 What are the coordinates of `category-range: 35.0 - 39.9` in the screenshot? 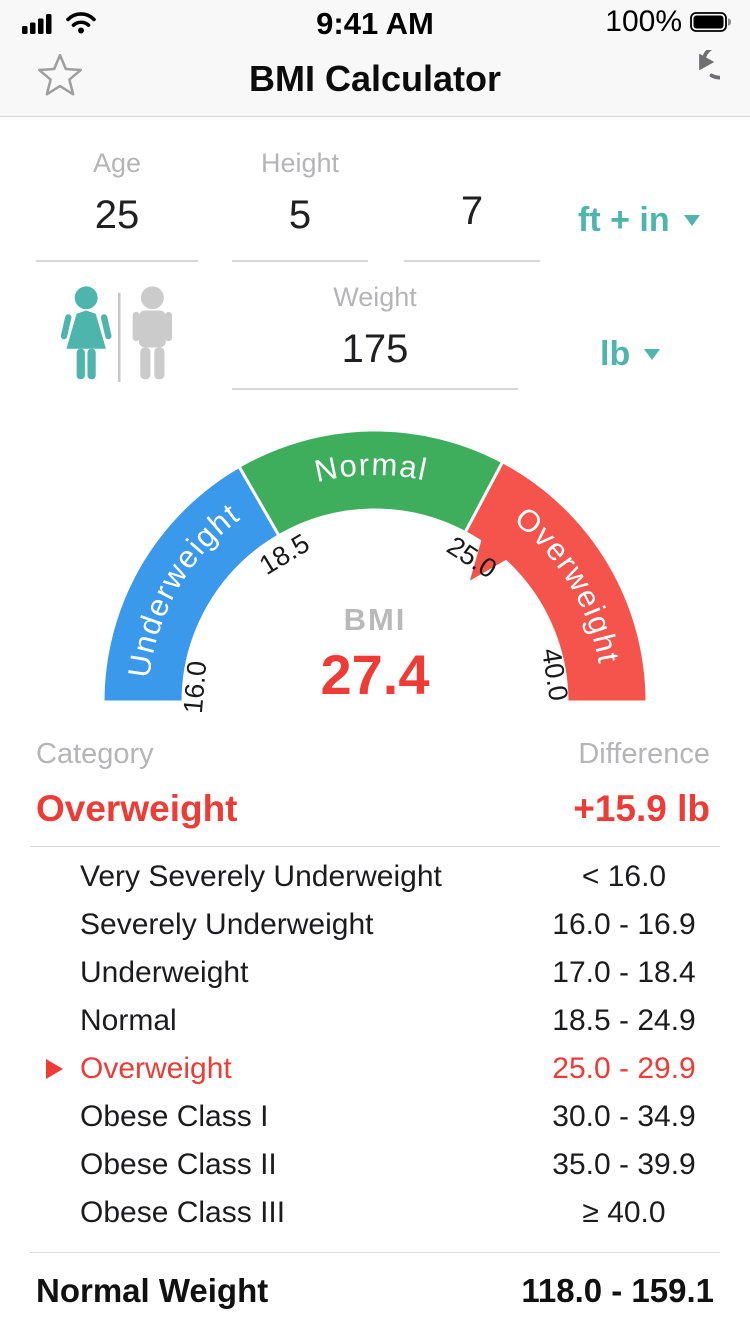 It's located at (624, 1164).